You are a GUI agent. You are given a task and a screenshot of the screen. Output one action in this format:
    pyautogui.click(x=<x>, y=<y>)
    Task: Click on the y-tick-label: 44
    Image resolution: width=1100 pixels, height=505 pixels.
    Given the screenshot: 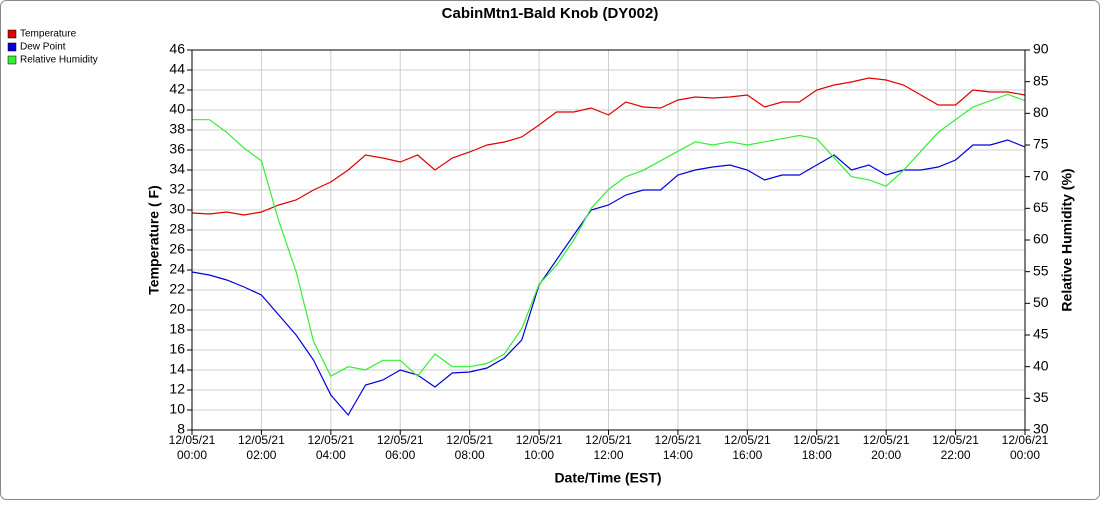 What is the action you would take?
    pyautogui.click(x=177, y=69)
    